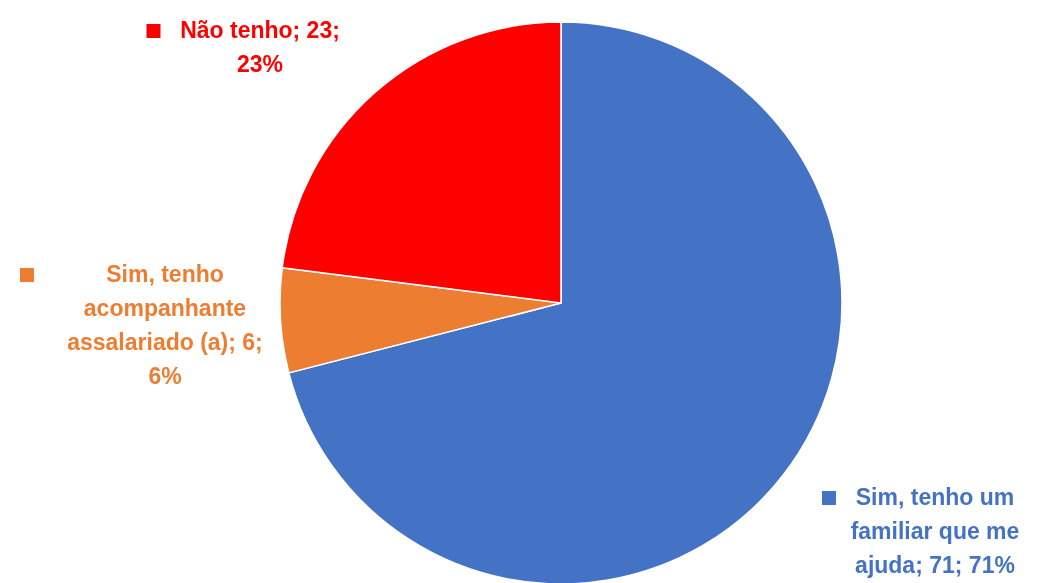 The width and height of the screenshot is (1052, 583). Describe the element at coordinates (935, 531) in the screenshot. I see `legend-label: Sim, tenho um familiar que me ajuda; 71; 71%` at that location.